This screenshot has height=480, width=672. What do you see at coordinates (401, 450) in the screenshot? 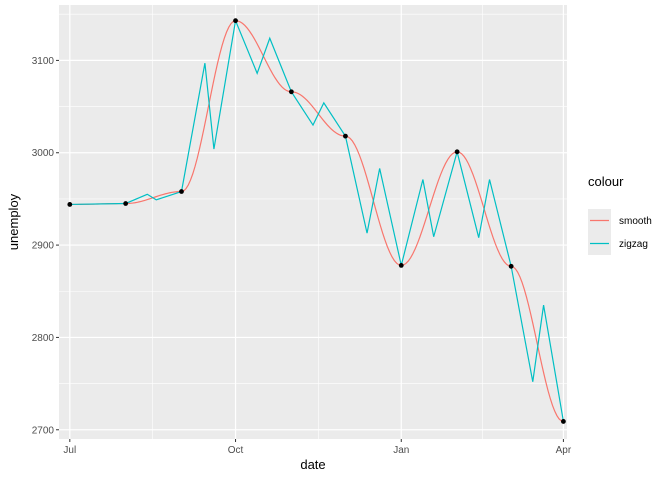
I see `x-tick-label: Jan` at bounding box center [401, 450].